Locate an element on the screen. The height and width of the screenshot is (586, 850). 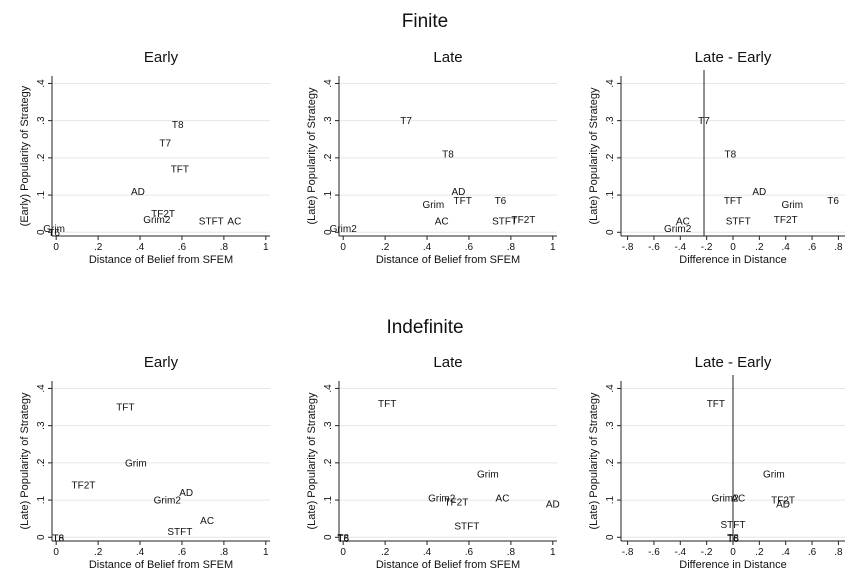
panel-title: Early is located at coordinates (161, 362).